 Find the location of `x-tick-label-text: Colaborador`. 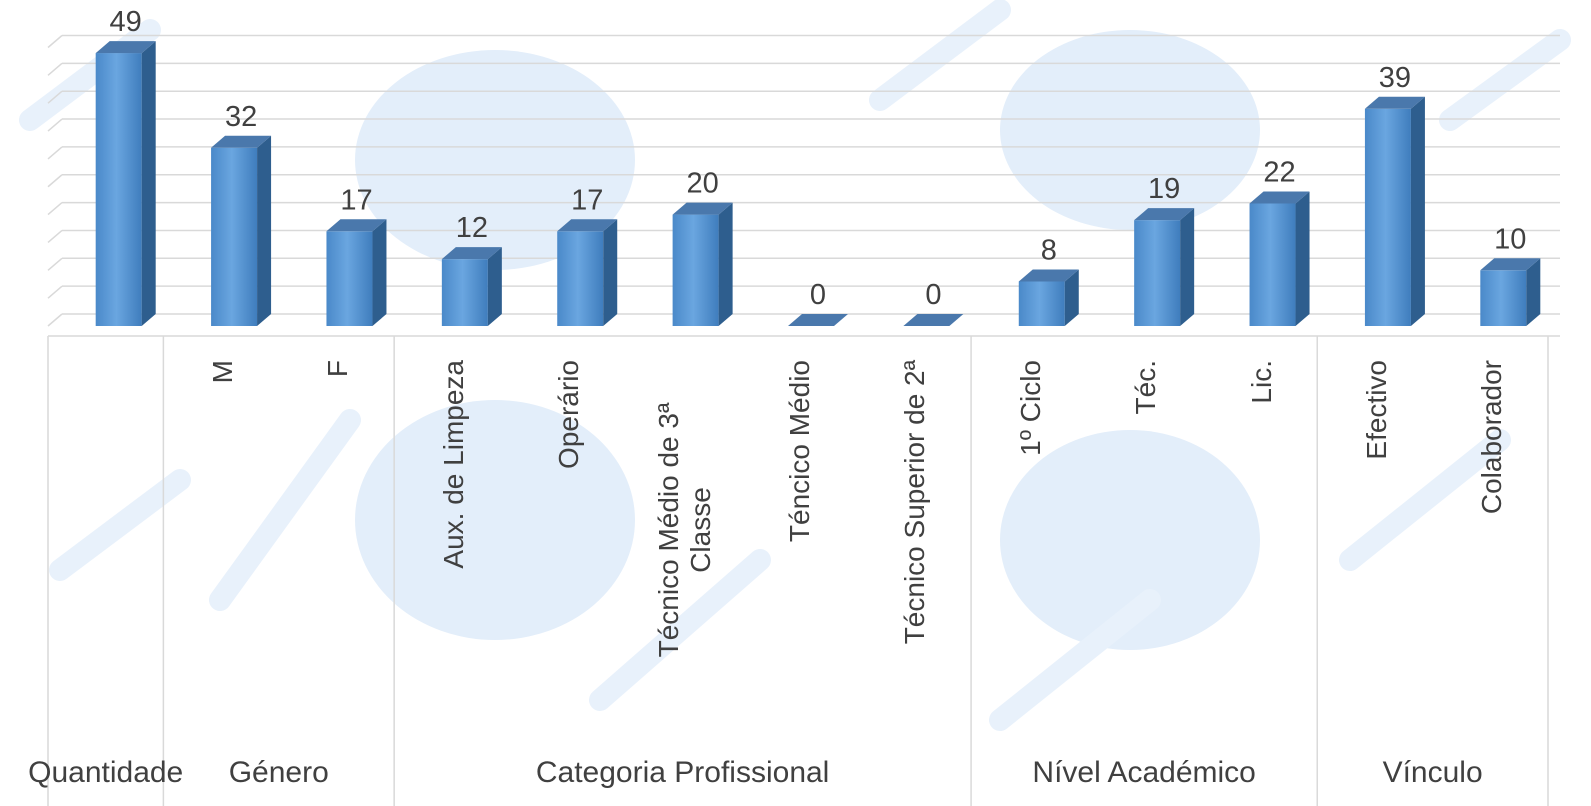

x-tick-label-text: Colaborador is located at coordinates (1492, 437).